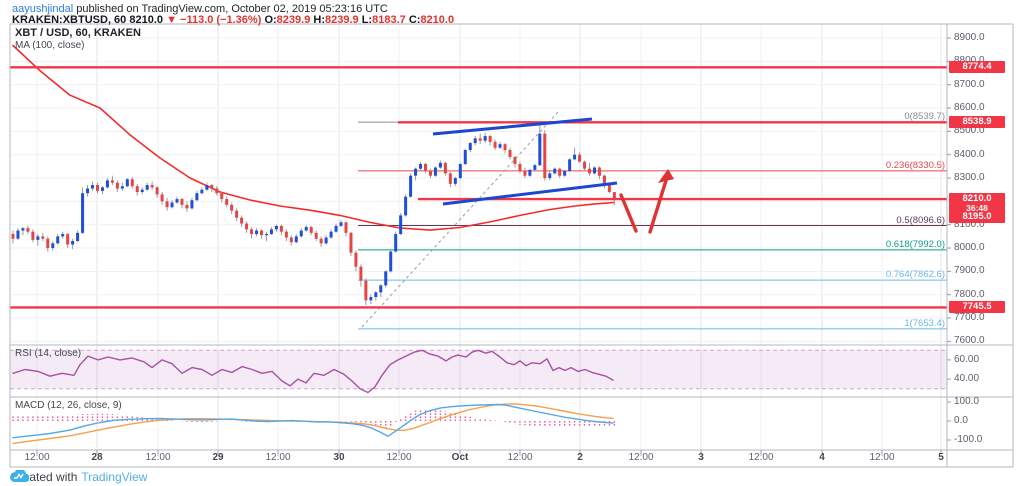  What do you see at coordinates (339, 457) in the screenshot?
I see `time-axis-label: 30` at bounding box center [339, 457].